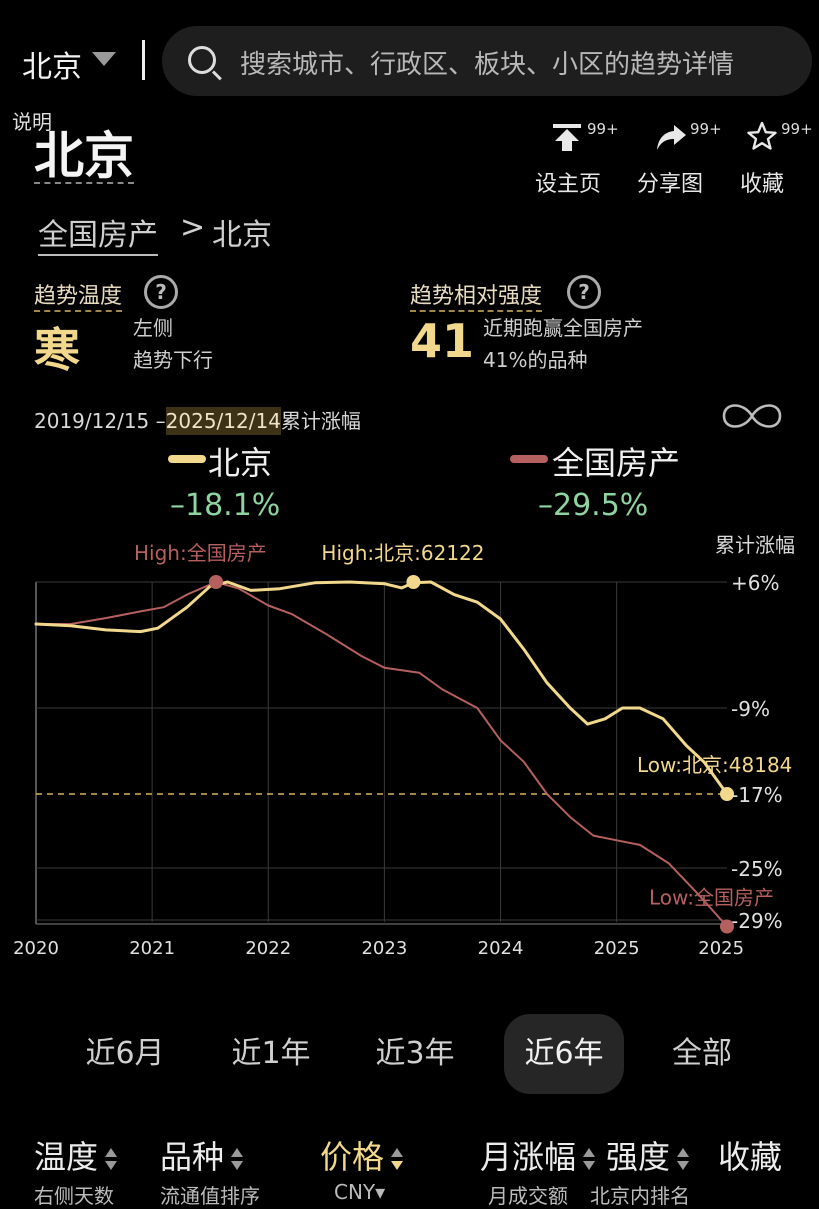  Describe the element at coordinates (360, 1192) in the screenshot. I see `column-price-sub: CNY▾` at that location.